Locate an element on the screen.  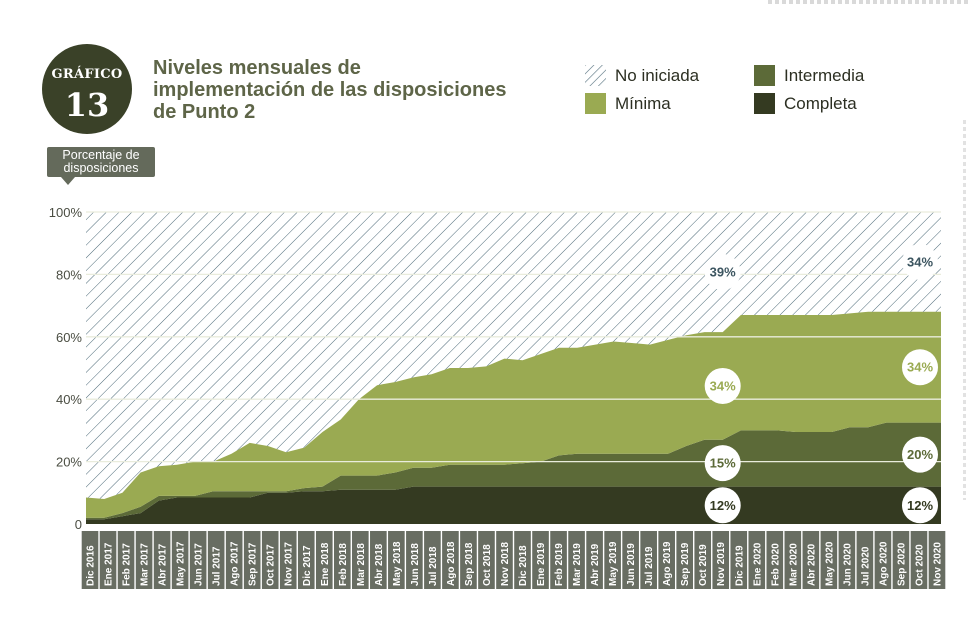
x-tick-label: Oct 2019 is located at coordinates (703, 565).